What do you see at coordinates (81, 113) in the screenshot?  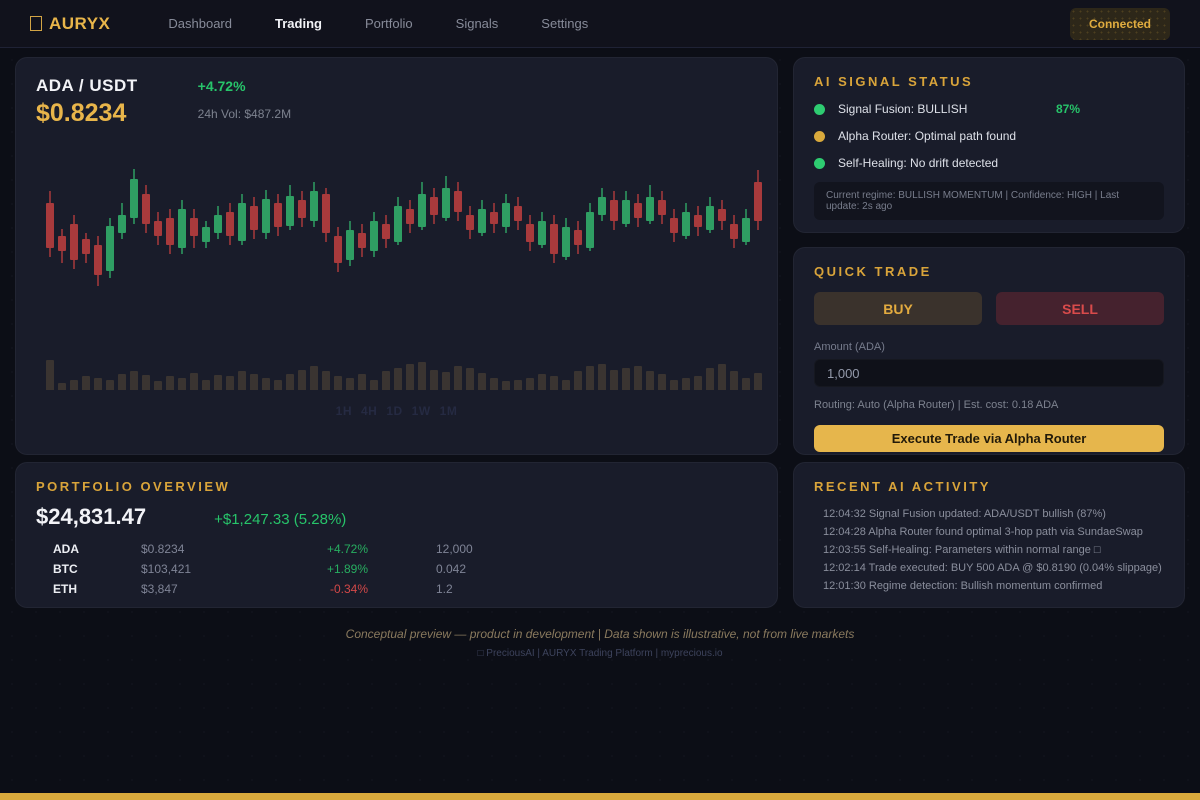 I see `last-price: $0.8234` at bounding box center [81, 113].